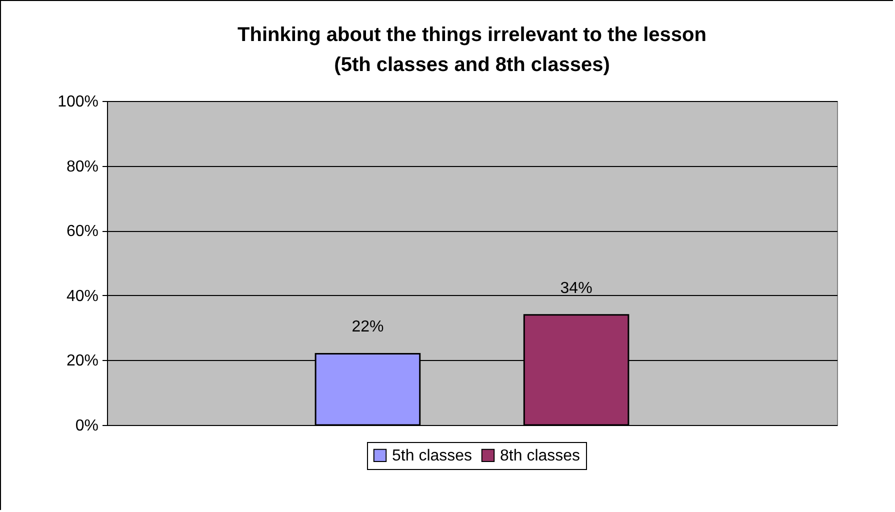 This screenshot has height=512, width=895. Describe the element at coordinates (82, 296) in the screenshot. I see `y-tick-label: 40%` at that location.